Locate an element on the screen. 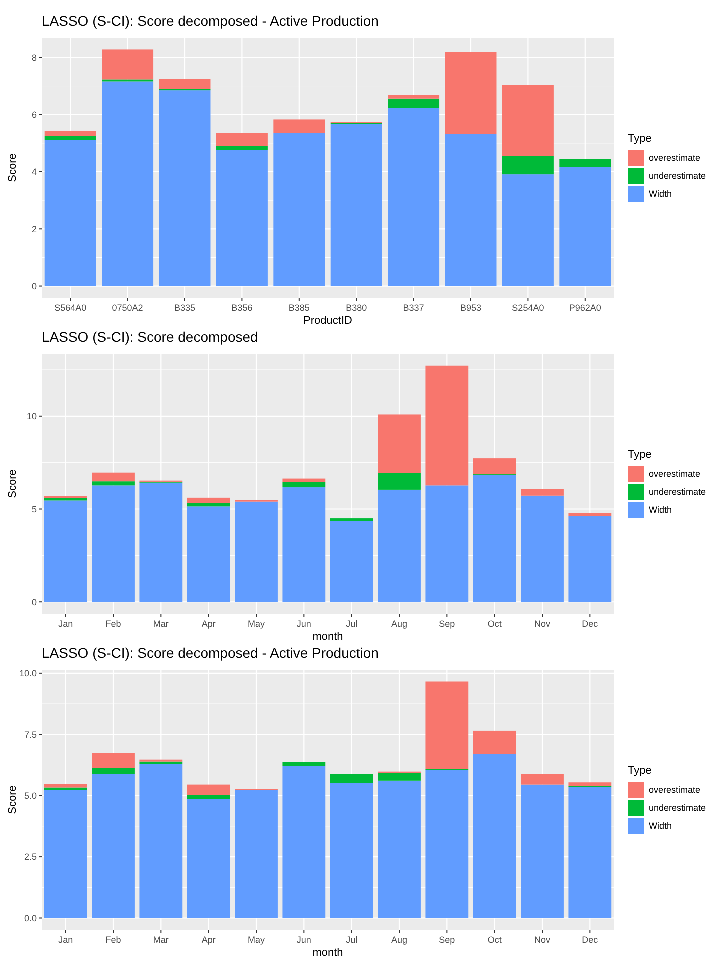 The height and width of the screenshot is (964, 722). x-tick-label: Oct is located at coordinates (495, 940).